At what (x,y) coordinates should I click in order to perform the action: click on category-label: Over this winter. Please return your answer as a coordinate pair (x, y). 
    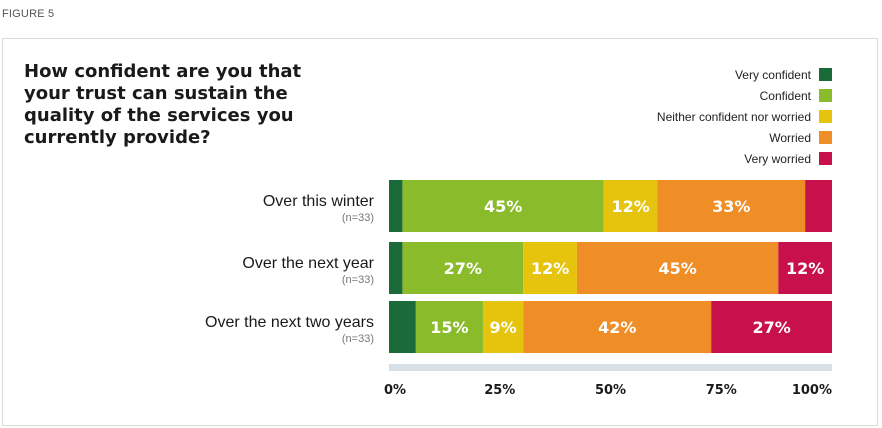
    Looking at the image, I should click on (319, 201).